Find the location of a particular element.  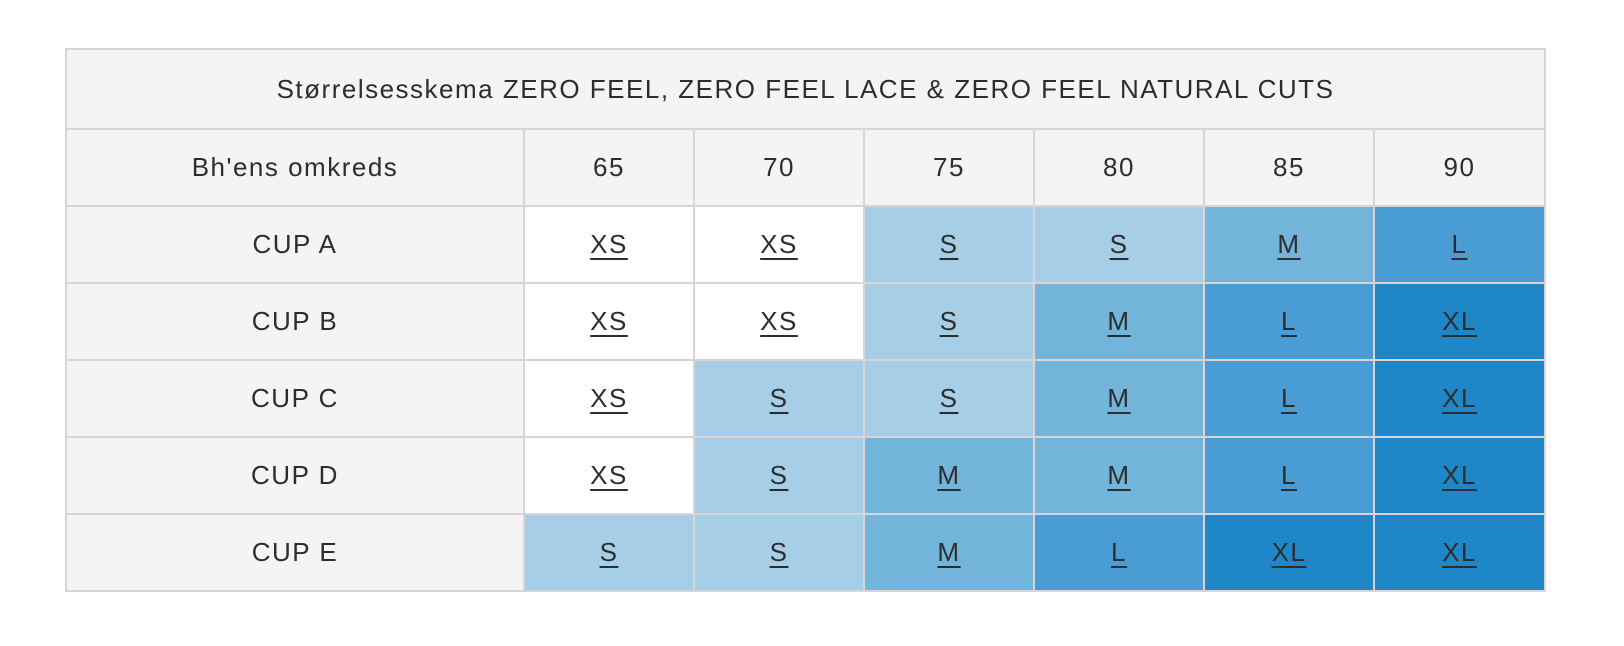

table-row: CUP D XS S M M L XL is located at coordinates (806, 475).